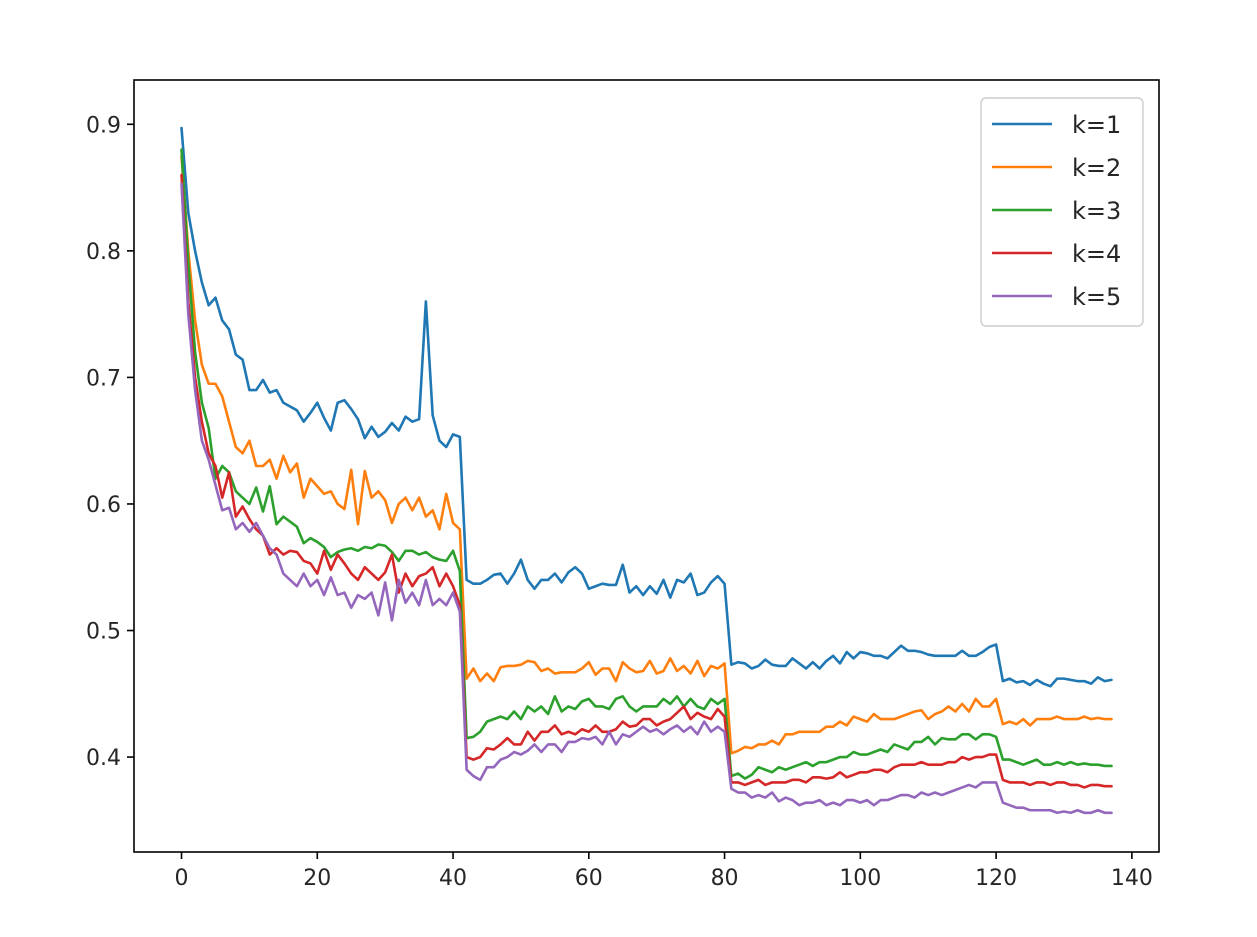 Image resolution: width=1257 pixels, height=937 pixels. I want to click on y-tick-label: 0.4, so click(103, 758).